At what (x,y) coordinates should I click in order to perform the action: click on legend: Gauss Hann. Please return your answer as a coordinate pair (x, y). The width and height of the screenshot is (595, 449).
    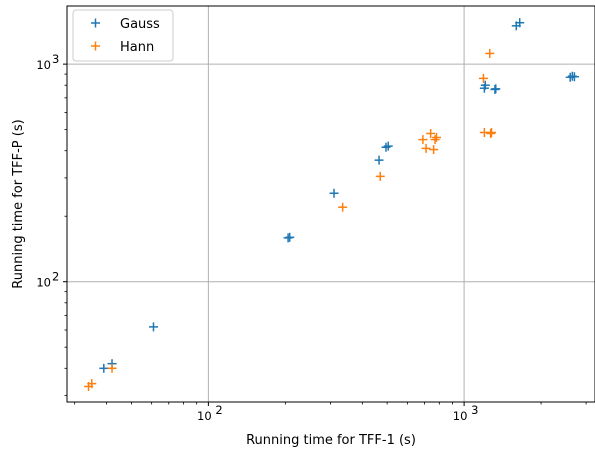
    Looking at the image, I should click on (123, 35).